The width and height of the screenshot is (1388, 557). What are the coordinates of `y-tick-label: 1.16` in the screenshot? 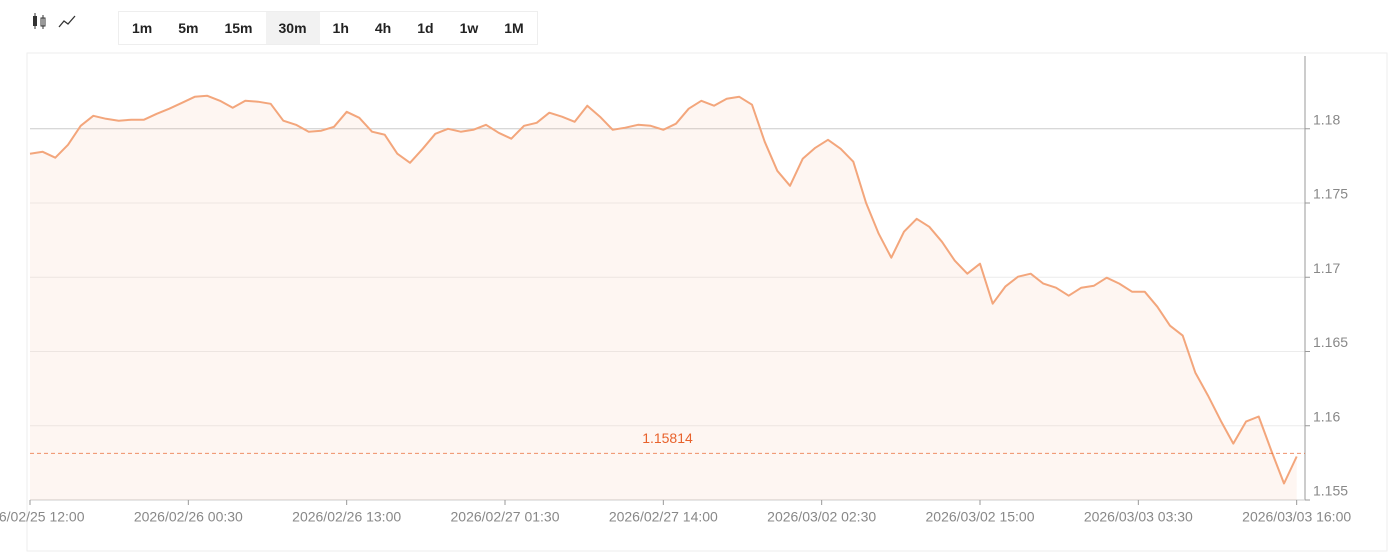 It's located at (1326, 416).